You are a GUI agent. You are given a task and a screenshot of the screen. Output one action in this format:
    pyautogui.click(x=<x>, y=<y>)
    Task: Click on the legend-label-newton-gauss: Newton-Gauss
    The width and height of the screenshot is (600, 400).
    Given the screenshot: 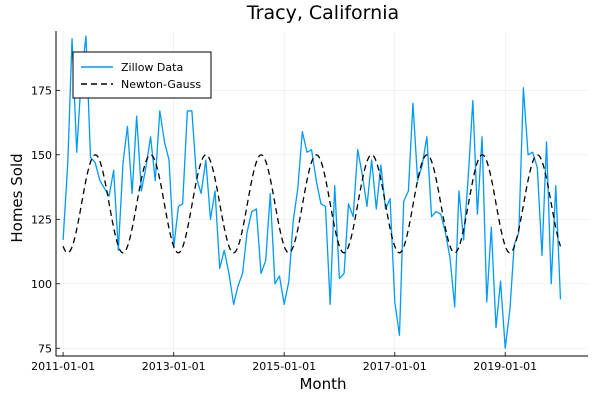 What is the action you would take?
    pyautogui.click(x=161, y=84)
    